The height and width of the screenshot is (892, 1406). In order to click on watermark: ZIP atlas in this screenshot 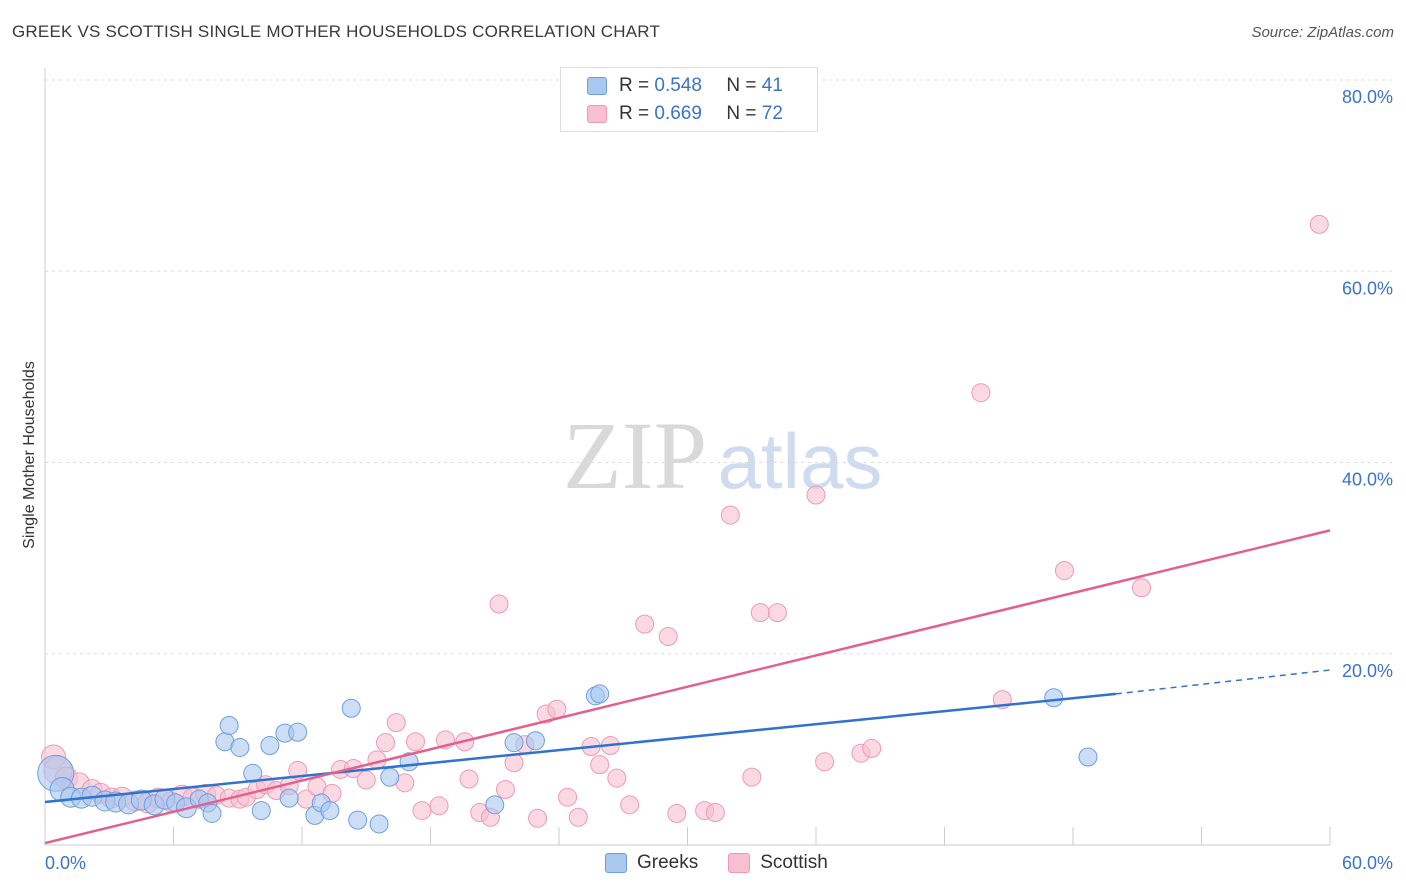, I will do `click(722, 455)`.